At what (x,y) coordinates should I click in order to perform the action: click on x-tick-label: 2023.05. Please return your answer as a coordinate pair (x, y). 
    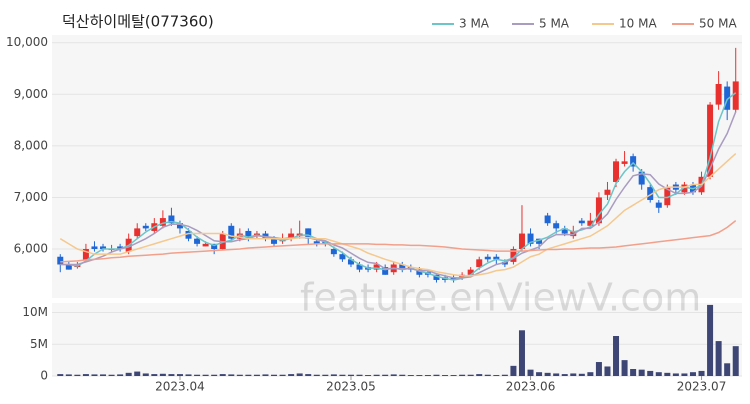
    Looking at the image, I should click on (351, 387).